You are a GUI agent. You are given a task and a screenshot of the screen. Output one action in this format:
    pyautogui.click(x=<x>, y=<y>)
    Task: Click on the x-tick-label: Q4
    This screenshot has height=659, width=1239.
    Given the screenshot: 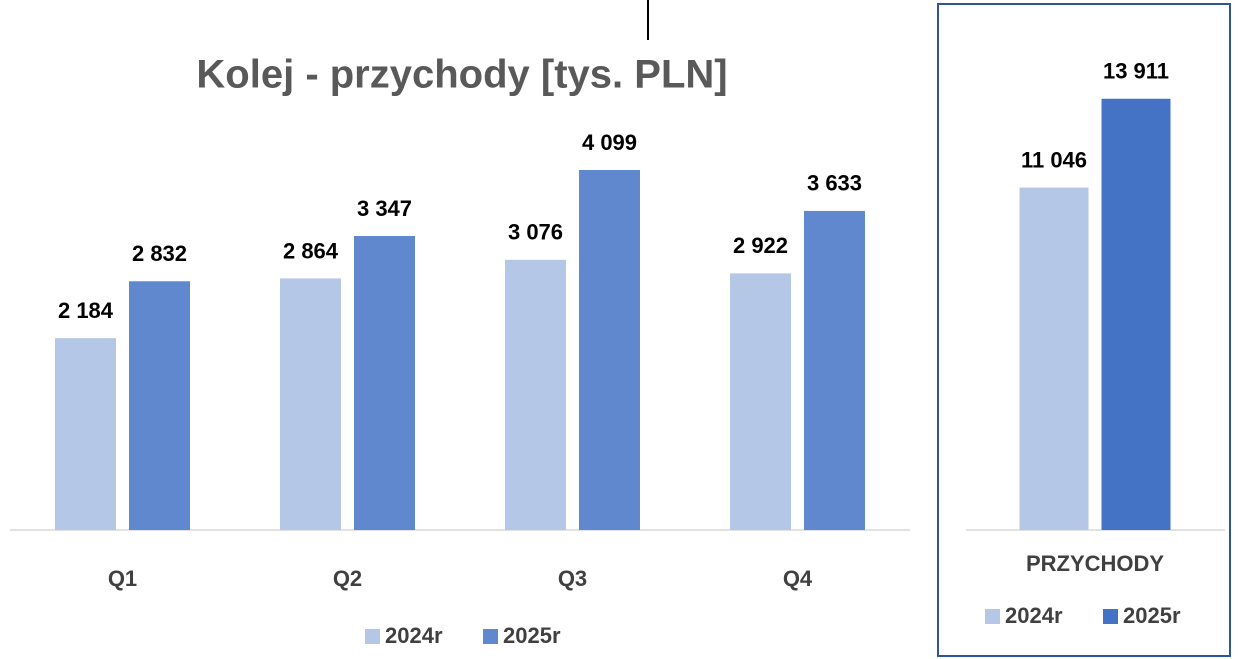 What is the action you would take?
    pyautogui.click(x=798, y=578)
    